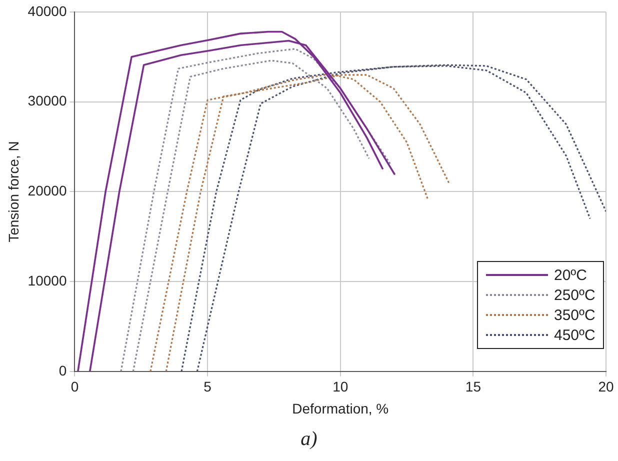 The width and height of the screenshot is (618, 461). What do you see at coordinates (606, 386) in the screenshot?
I see `x-tick-label: 20` at bounding box center [606, 386].